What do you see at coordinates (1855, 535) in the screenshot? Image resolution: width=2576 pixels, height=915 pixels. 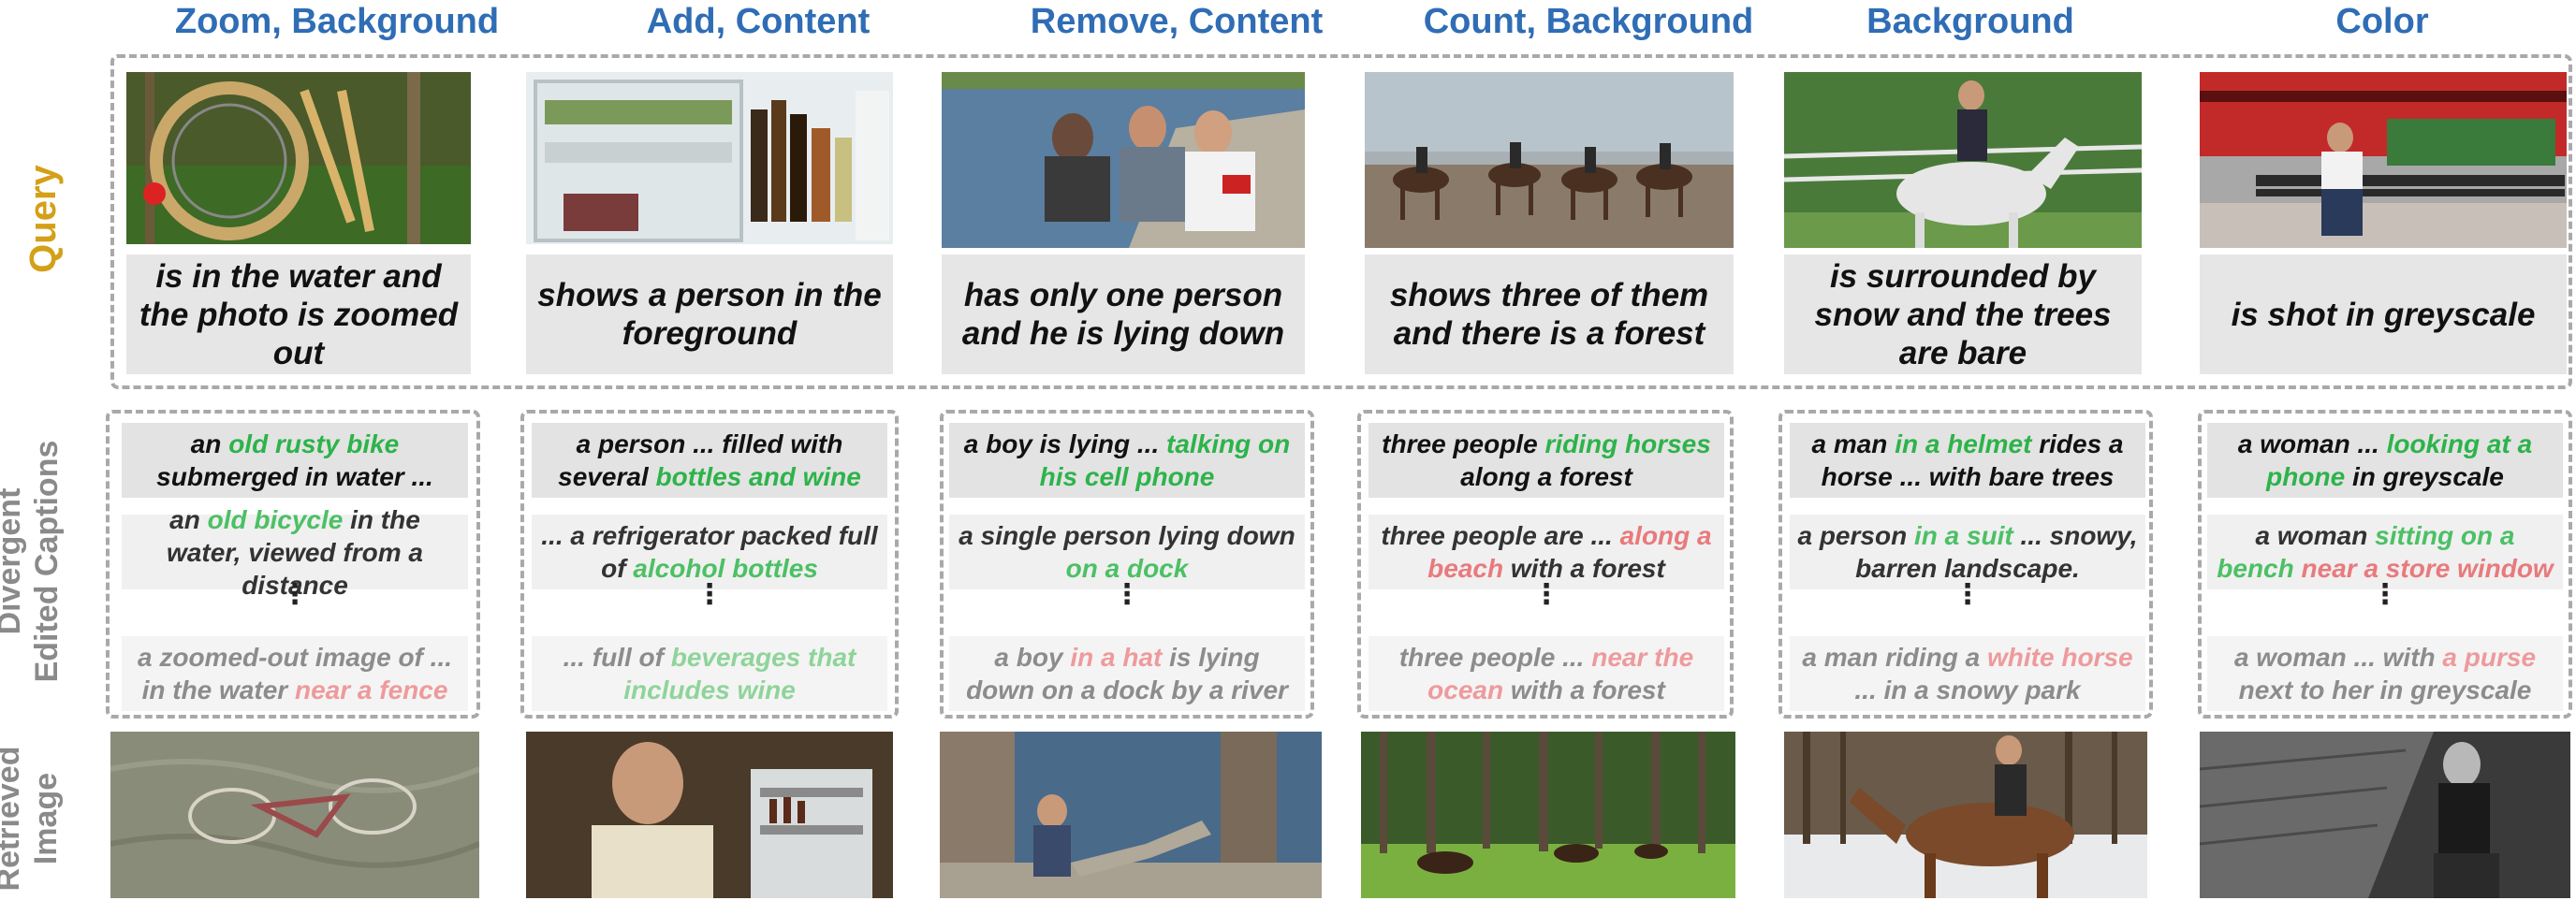 I see `caption-phrase: a person` at bounding box center [1855, 535].